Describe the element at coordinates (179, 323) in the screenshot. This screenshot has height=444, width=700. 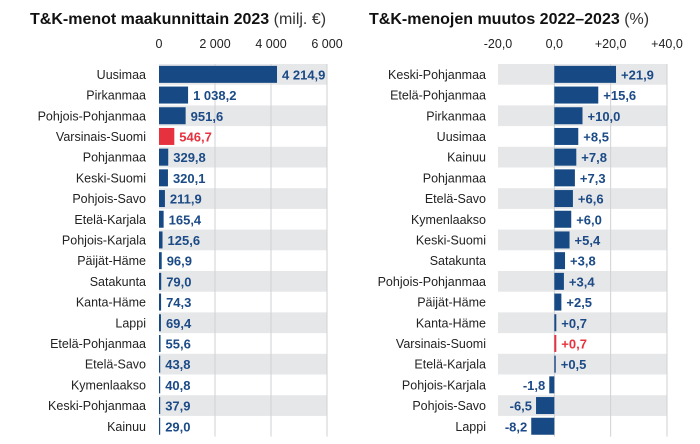
I see `value-label: 69,4` at that location.